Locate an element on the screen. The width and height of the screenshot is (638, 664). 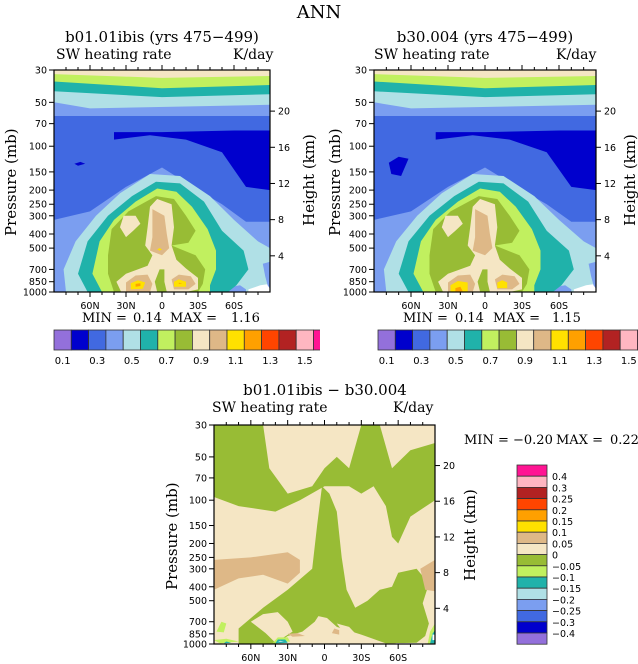
right-colorbar-label: 1.3 is located at coordinates (594, 361).